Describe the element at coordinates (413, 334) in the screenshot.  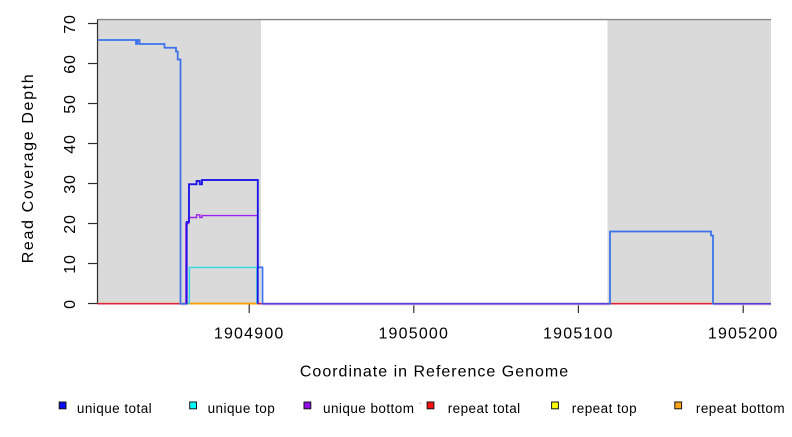
I see `svg-text: 1905000` at that location.